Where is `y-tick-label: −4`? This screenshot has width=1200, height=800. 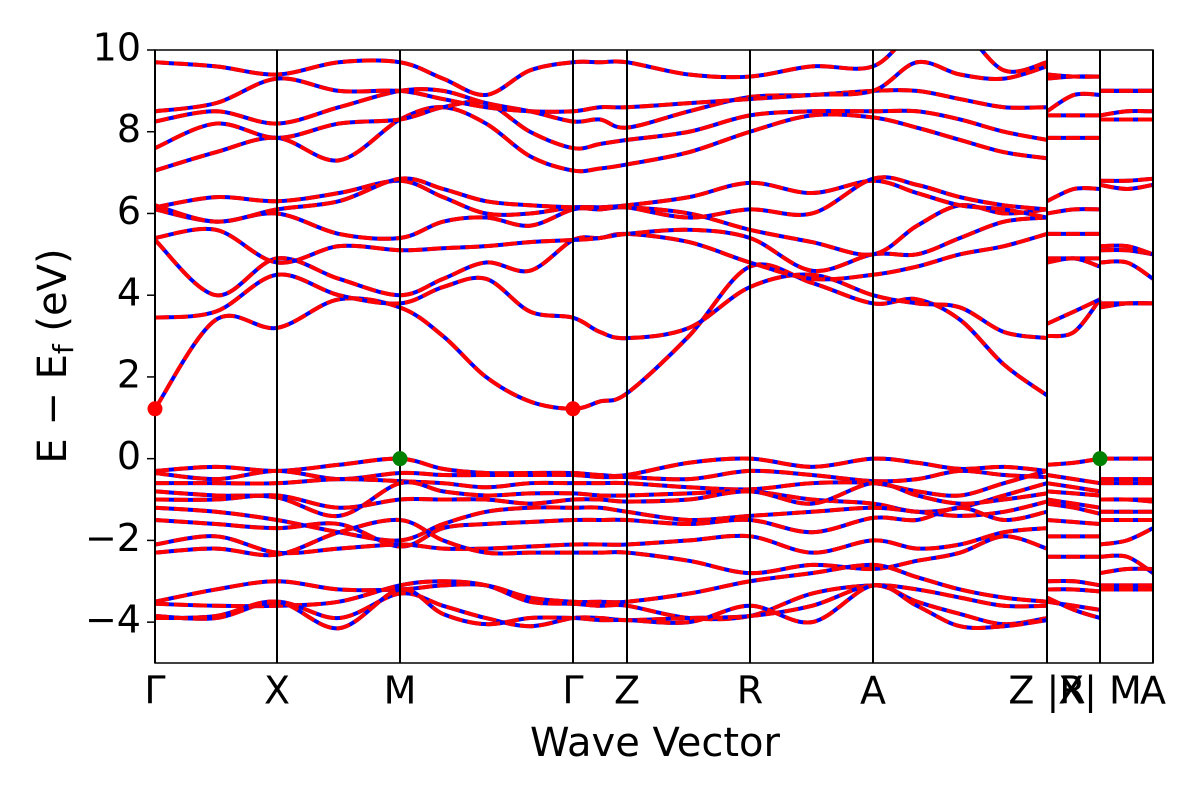
y-tick-label: −4 is located at coordinates (113, 620).